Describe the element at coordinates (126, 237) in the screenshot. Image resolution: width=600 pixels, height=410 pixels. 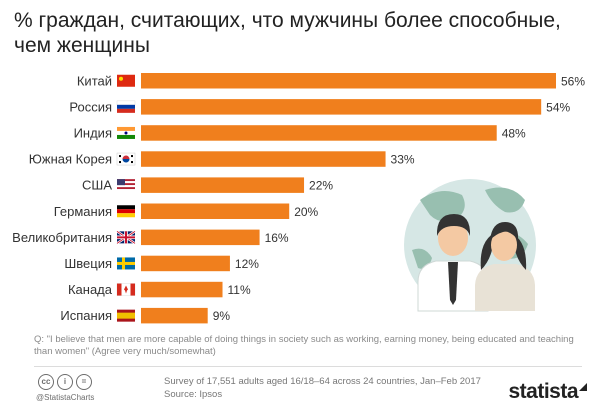
I see `uk-flag-icon` at that location.